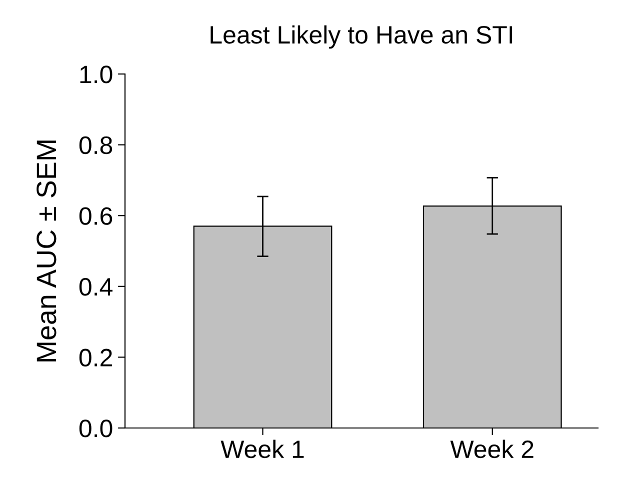 The height and width of the screenshot is (480, 622). What do you see at coordinates (262, 449) in the screenshot?
I see `x-tick-label: Week 1` at bounding box center [262, 449].